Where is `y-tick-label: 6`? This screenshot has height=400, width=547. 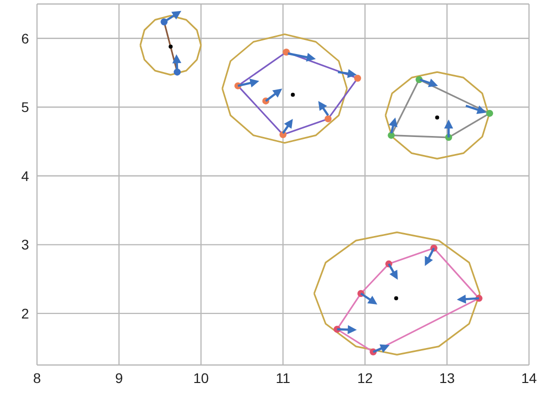 y-tick-label: 6 is located at coordinates (25, 38).